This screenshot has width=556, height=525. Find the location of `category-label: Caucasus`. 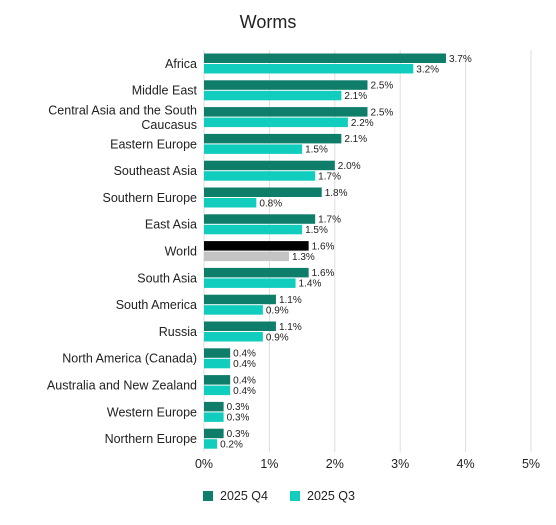

category-label: Caucasus is located at coordinates (169, 125).